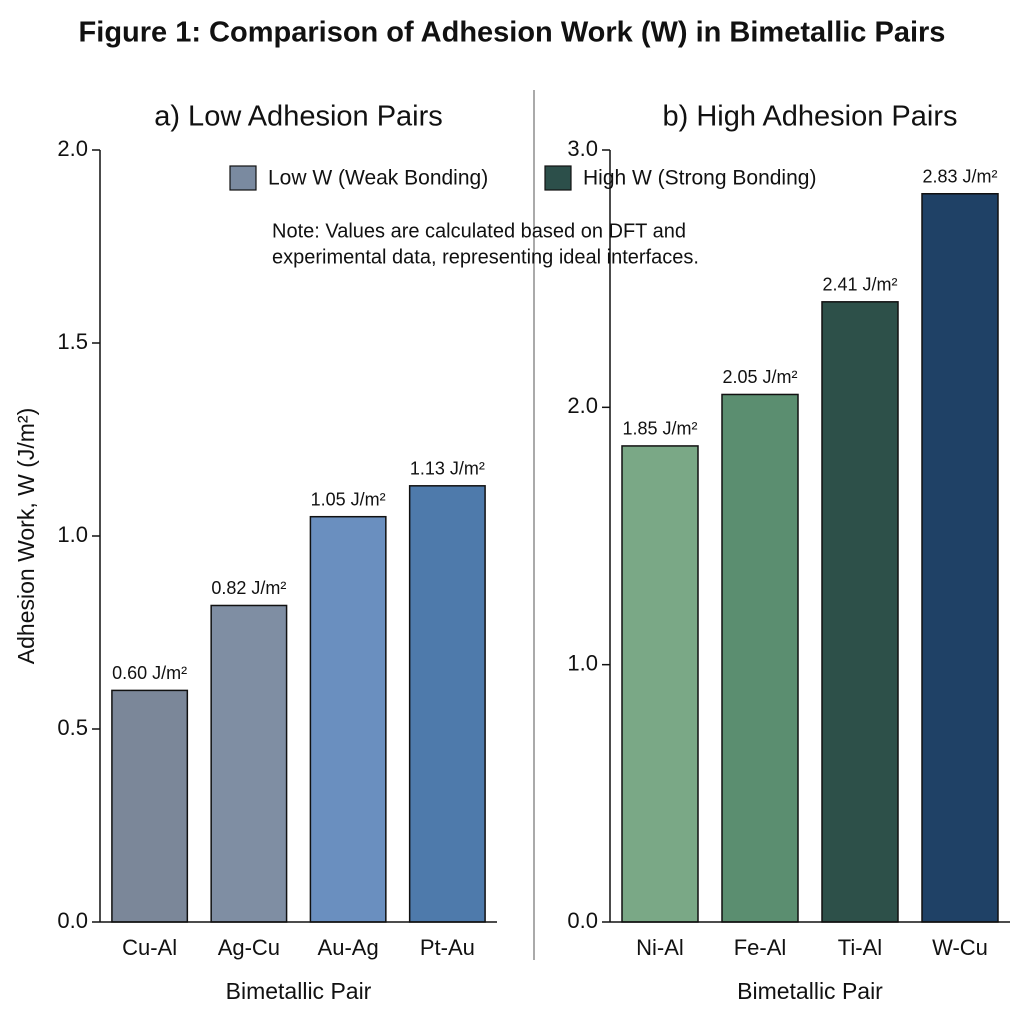 The width and height of the screenshot is (1024, 1024). What do you see at coordinates (348, 499) in the screenshot?
I see `value-label: 1.05 J/m²` at bounding box center [348, 499].